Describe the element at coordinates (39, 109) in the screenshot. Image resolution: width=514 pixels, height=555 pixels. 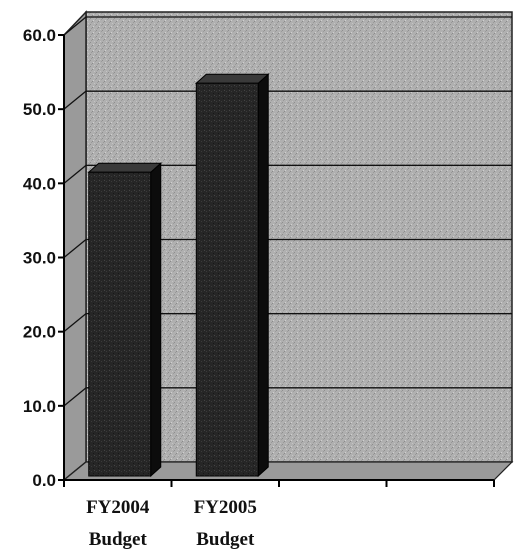
I see `y-tick-label: 50.0` at that location.